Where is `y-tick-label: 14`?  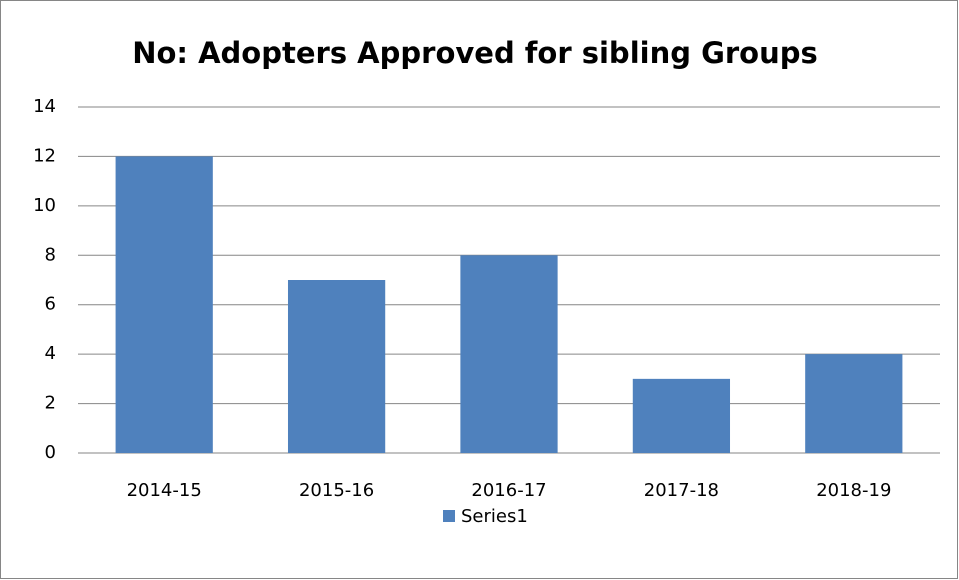 y-tick-label: 14 is located at coordinates (44, 106).